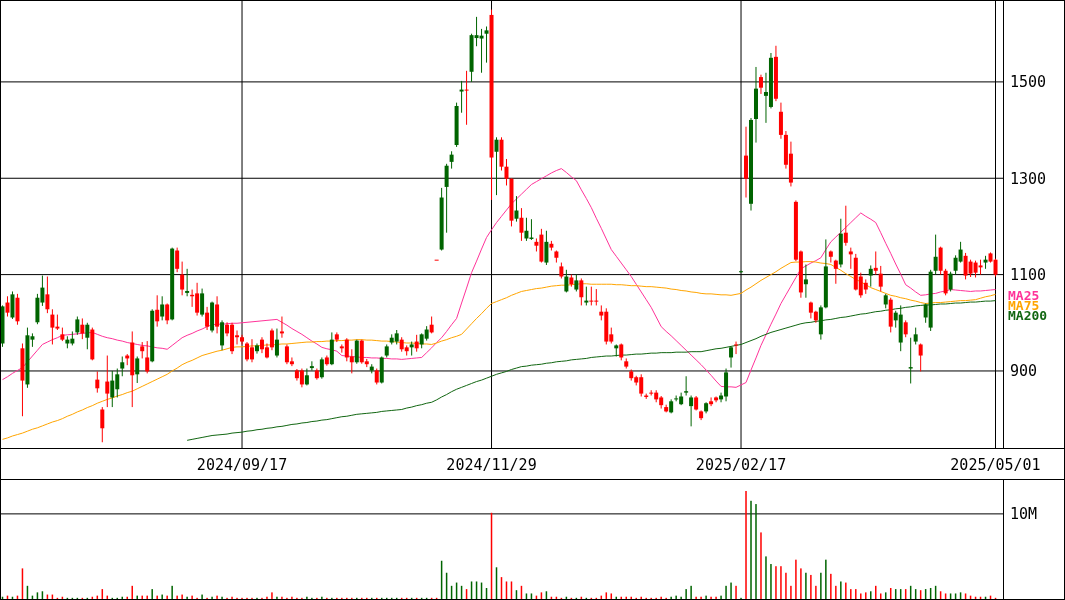 The height and width of the screenshot is (600, 1065). Describe the element at coordinates (1028, 274) in the screenshot. I see `y-tick-label: 1100` at that location.